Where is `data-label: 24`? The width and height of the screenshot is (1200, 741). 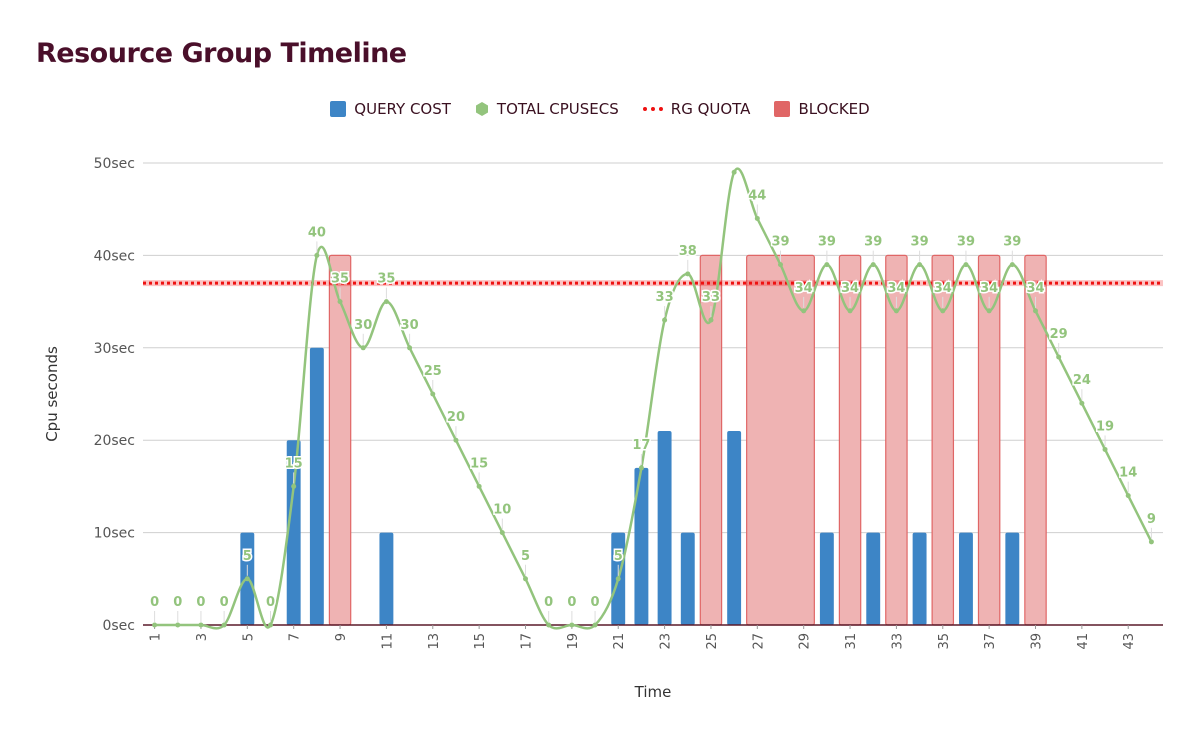 data-label: 24 is located at coordinates (1082, 380).